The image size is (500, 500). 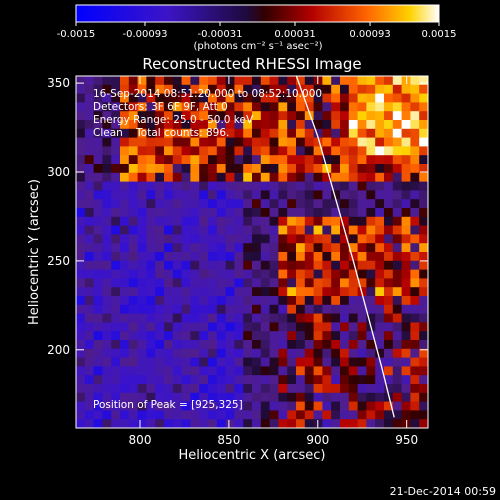 What do you see at coordinates (58, 83) in the screenshot?
I see `y-tick-label: 350` at bounding box center [58, 83].